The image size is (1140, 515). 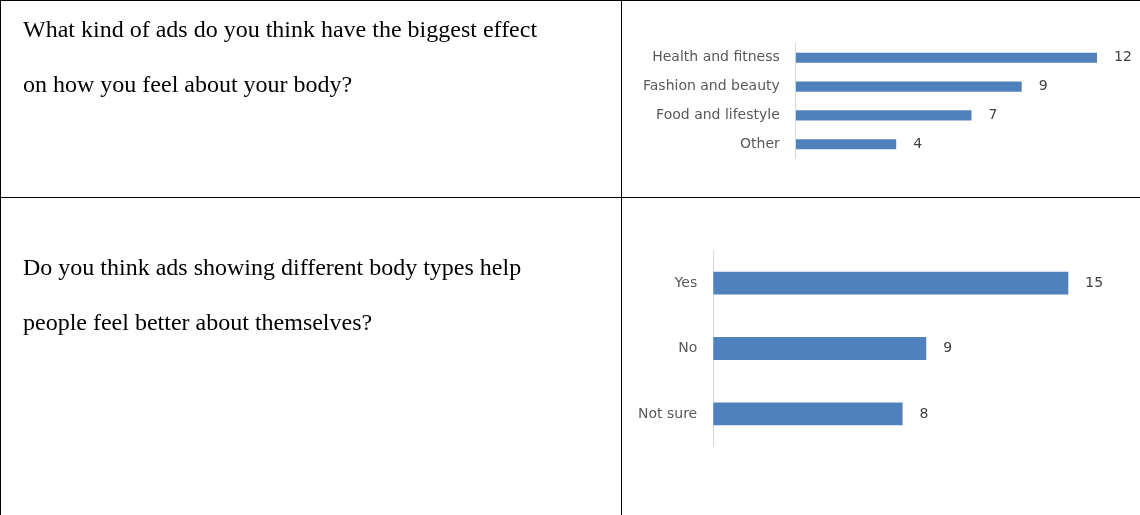 What do you see at coordinates (760, 142) in the screenshot?
I see `y-tick-label: Other` at bounding box center [760, 142].